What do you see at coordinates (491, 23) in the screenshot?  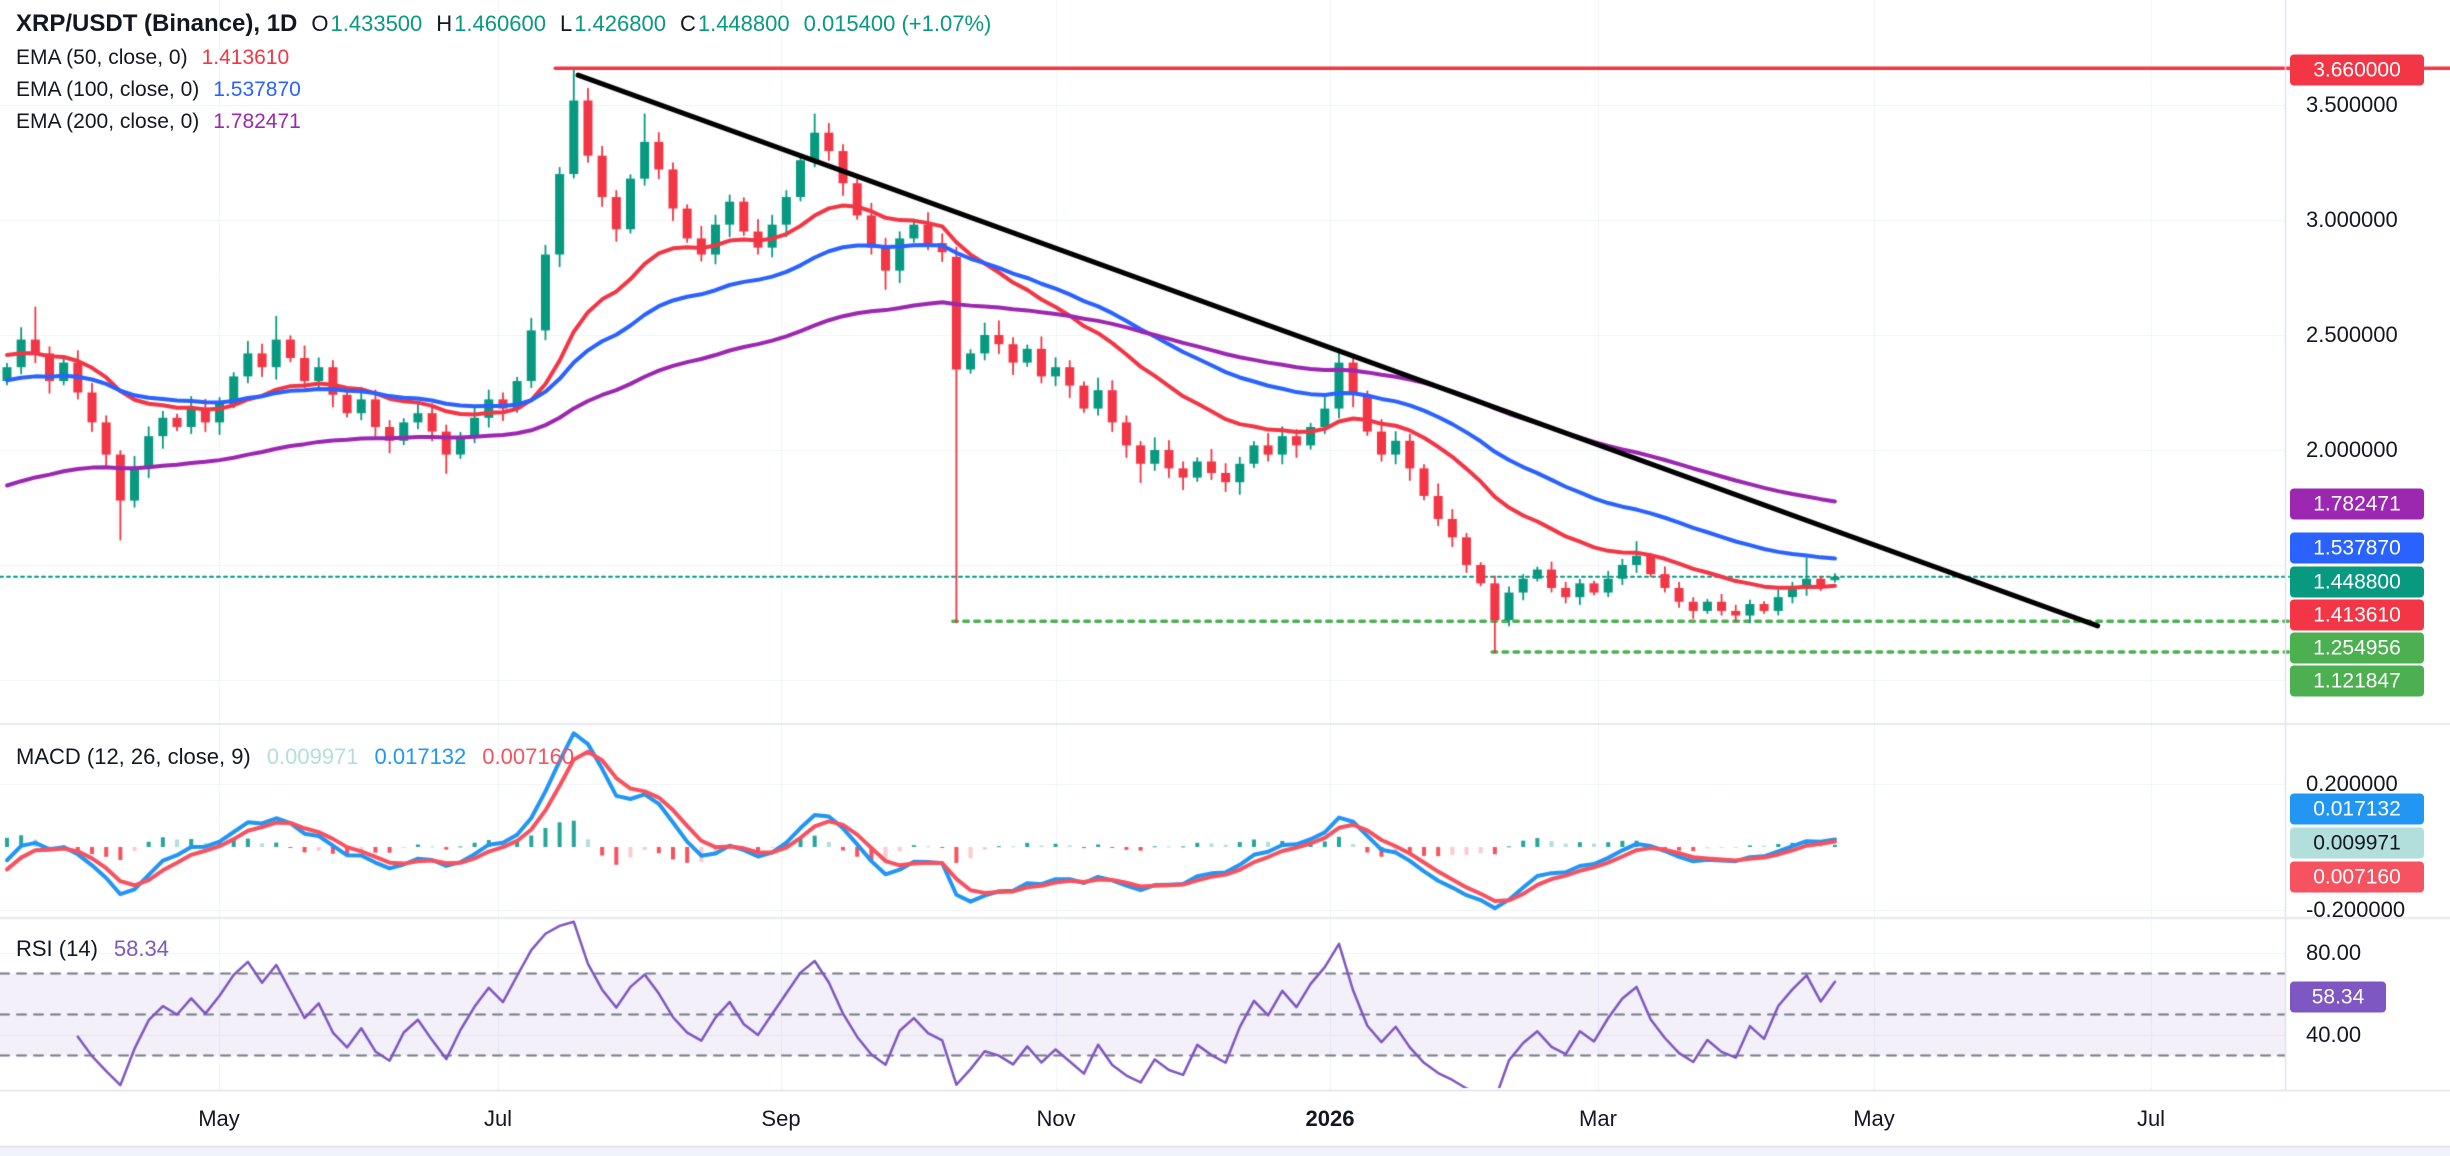 I see `ohlc-high: H 1.460600` at bounding box center [491, 23].